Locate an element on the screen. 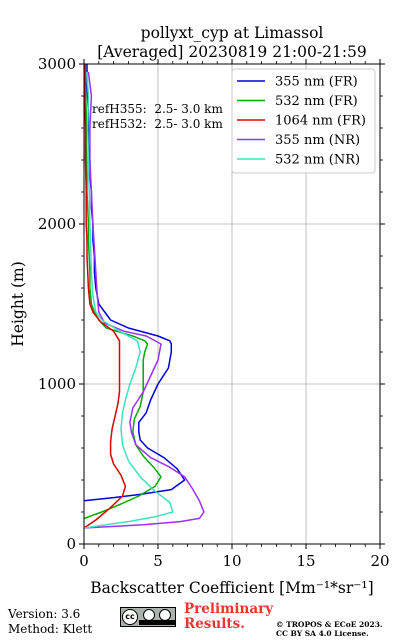 This screenshot has height=640, width=400. method-label: Method: Klett is located at coordinates (50, 629).